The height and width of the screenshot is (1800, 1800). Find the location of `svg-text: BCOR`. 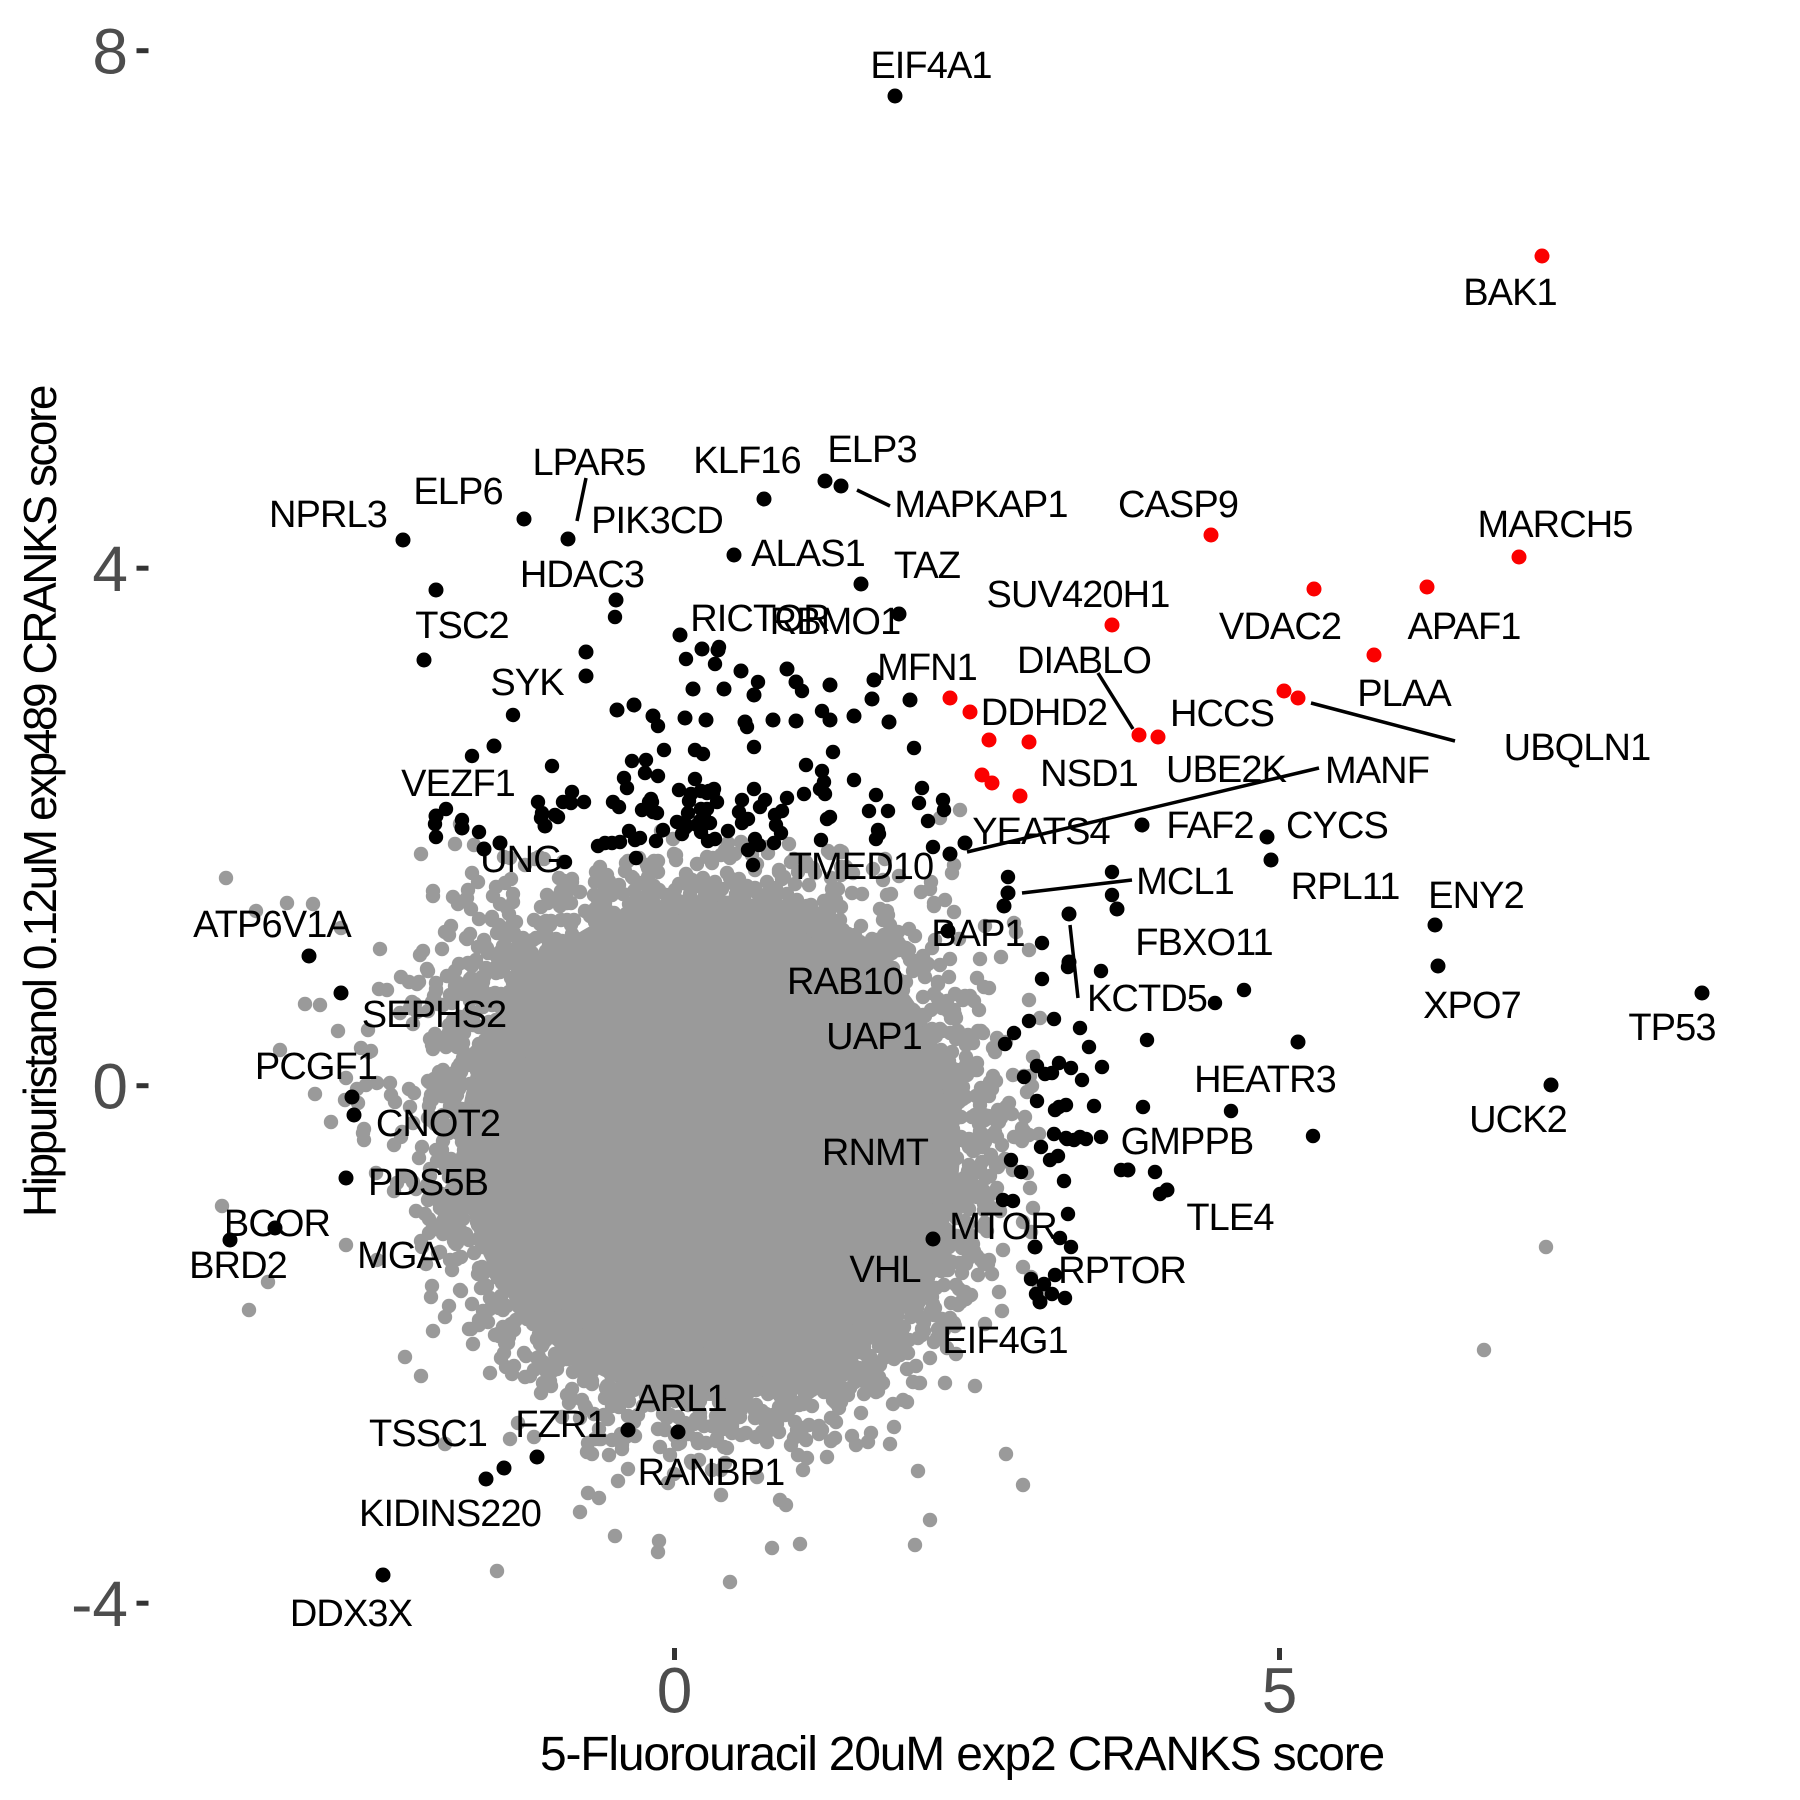

svg-text: BCOR is located at coordinates (277, 1224).